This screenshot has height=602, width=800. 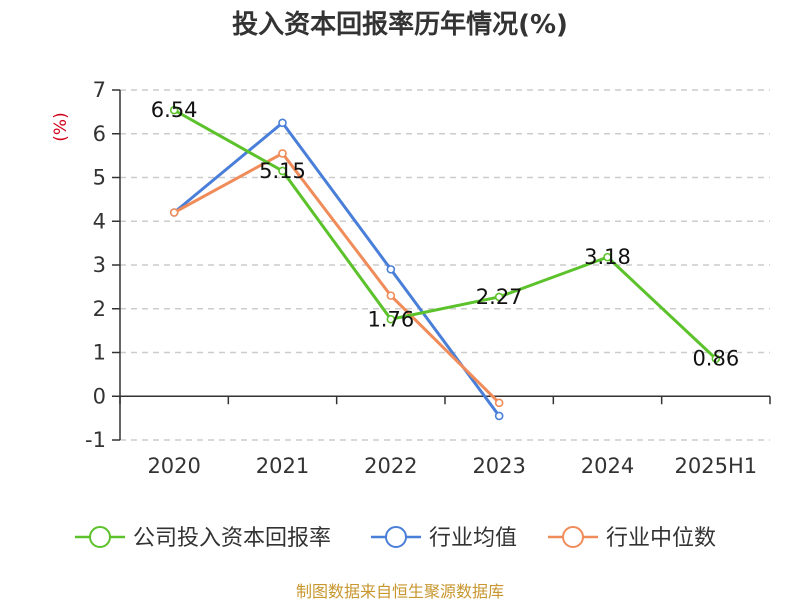 What do you see at coordinates (282, 466) in the screenshot?
I see `x-tick-label: 2021` at bounding box center [282, 466].